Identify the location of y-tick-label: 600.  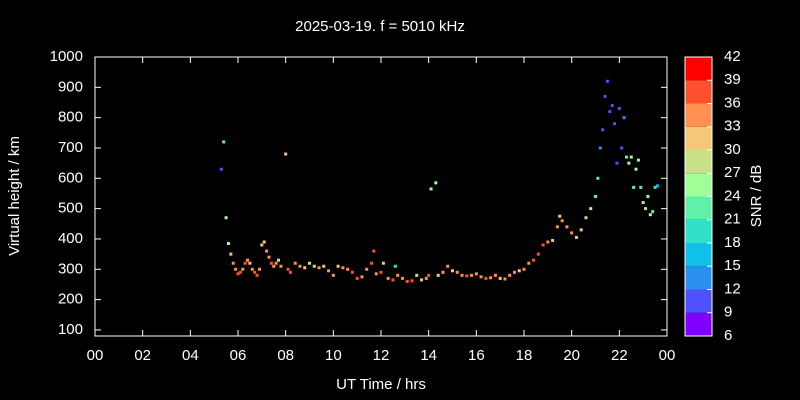
(70, 177).